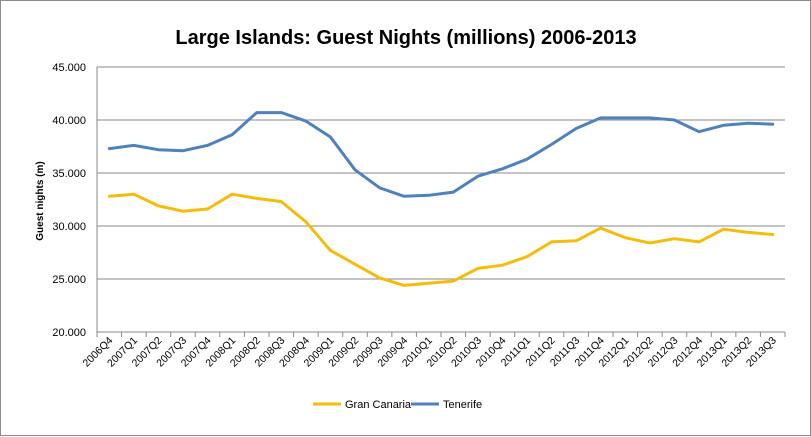 This screenshot has width=811, height=437. I want to click on y-tick-label: 40.000, so click(69, 121).